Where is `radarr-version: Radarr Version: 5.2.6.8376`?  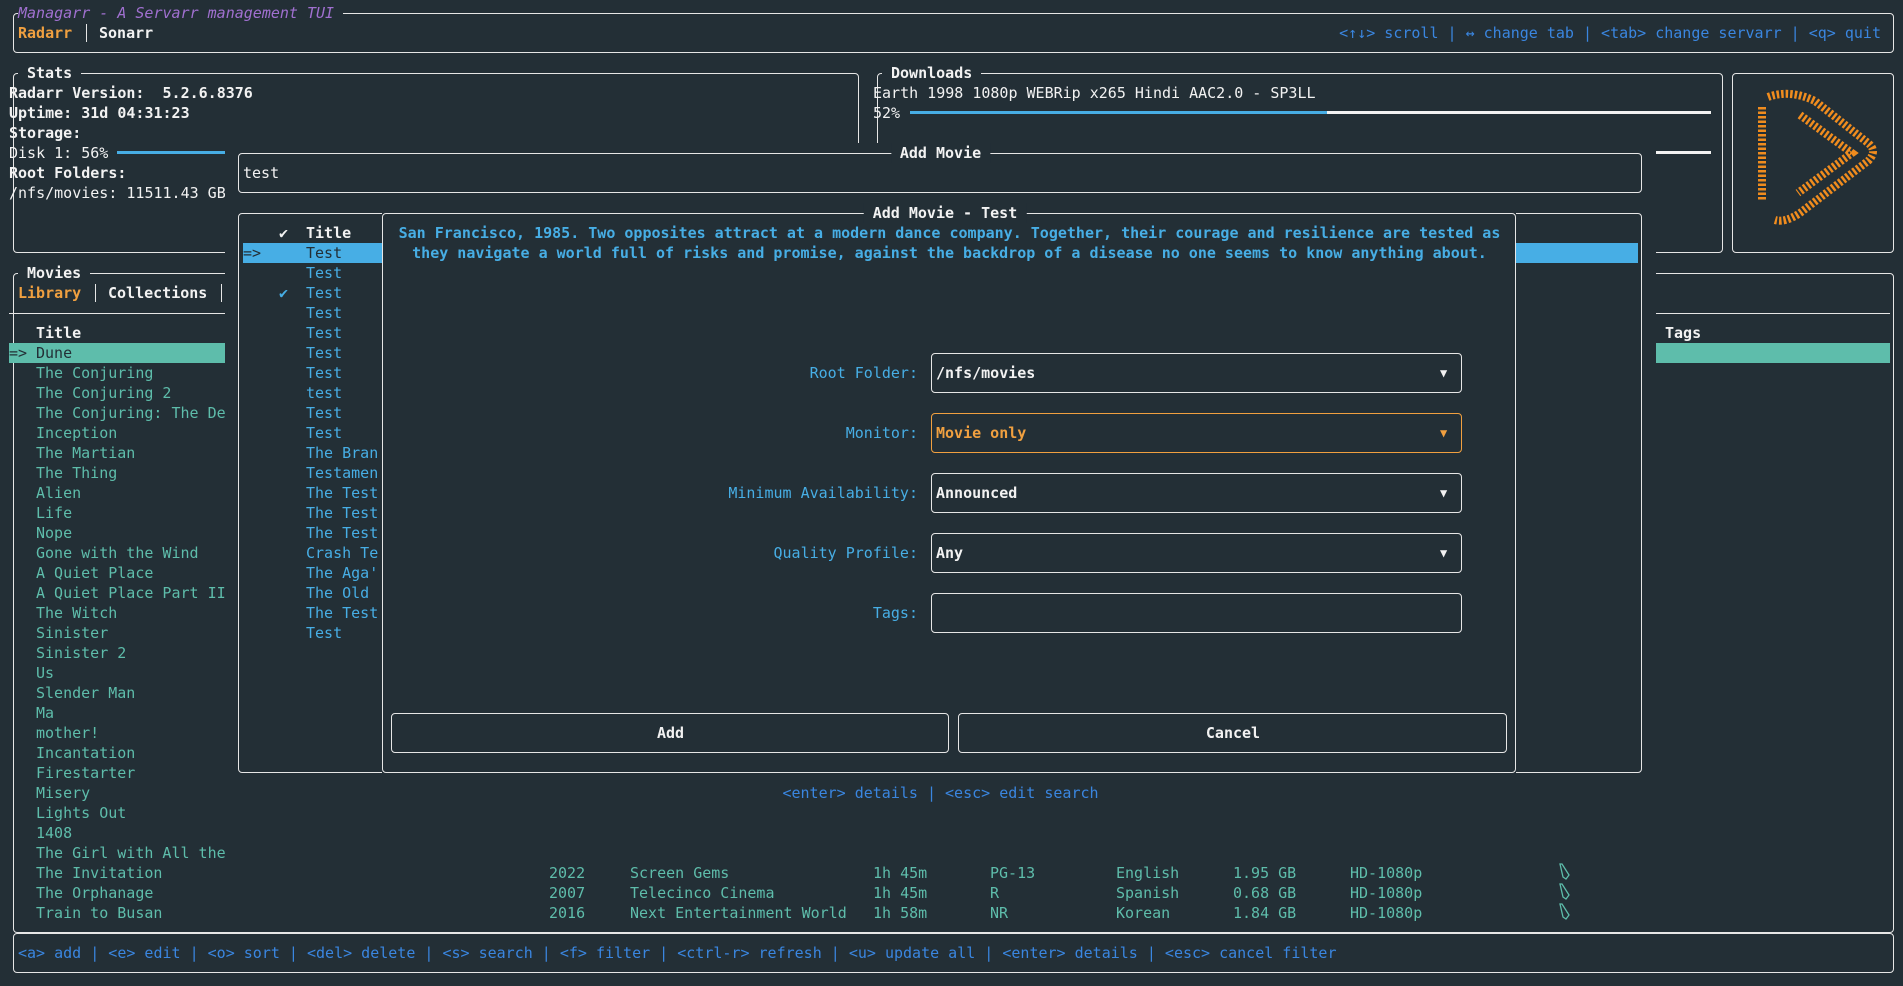 radarr-version: Radarr Version: 5.2.6.8376 is located at coordinates (131, 93).